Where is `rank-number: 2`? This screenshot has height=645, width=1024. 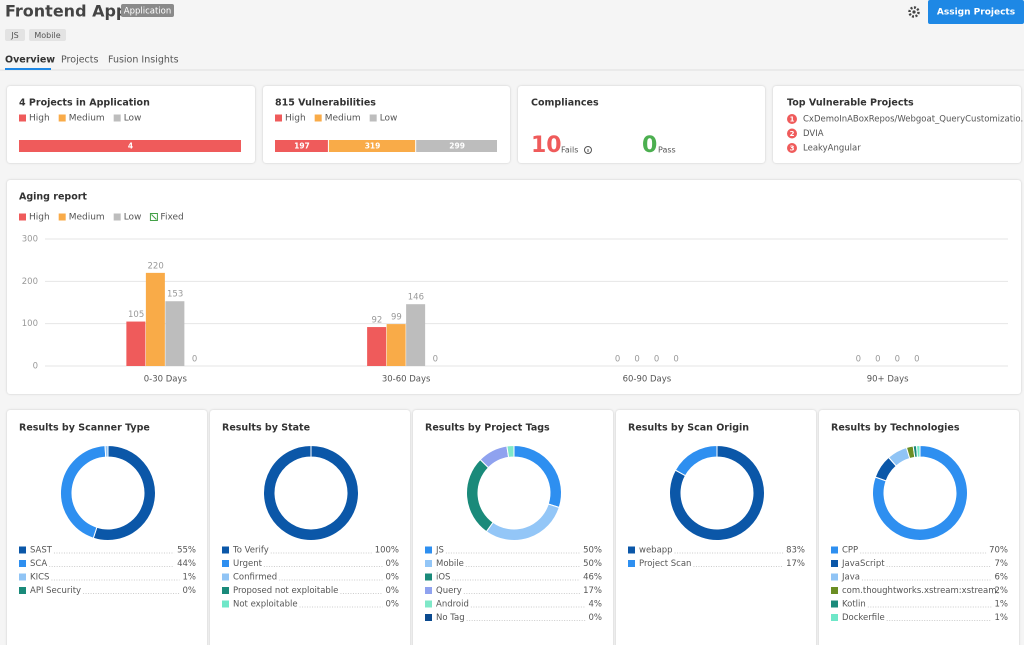 rank-number: 2 is located at coordinates (792, 134).